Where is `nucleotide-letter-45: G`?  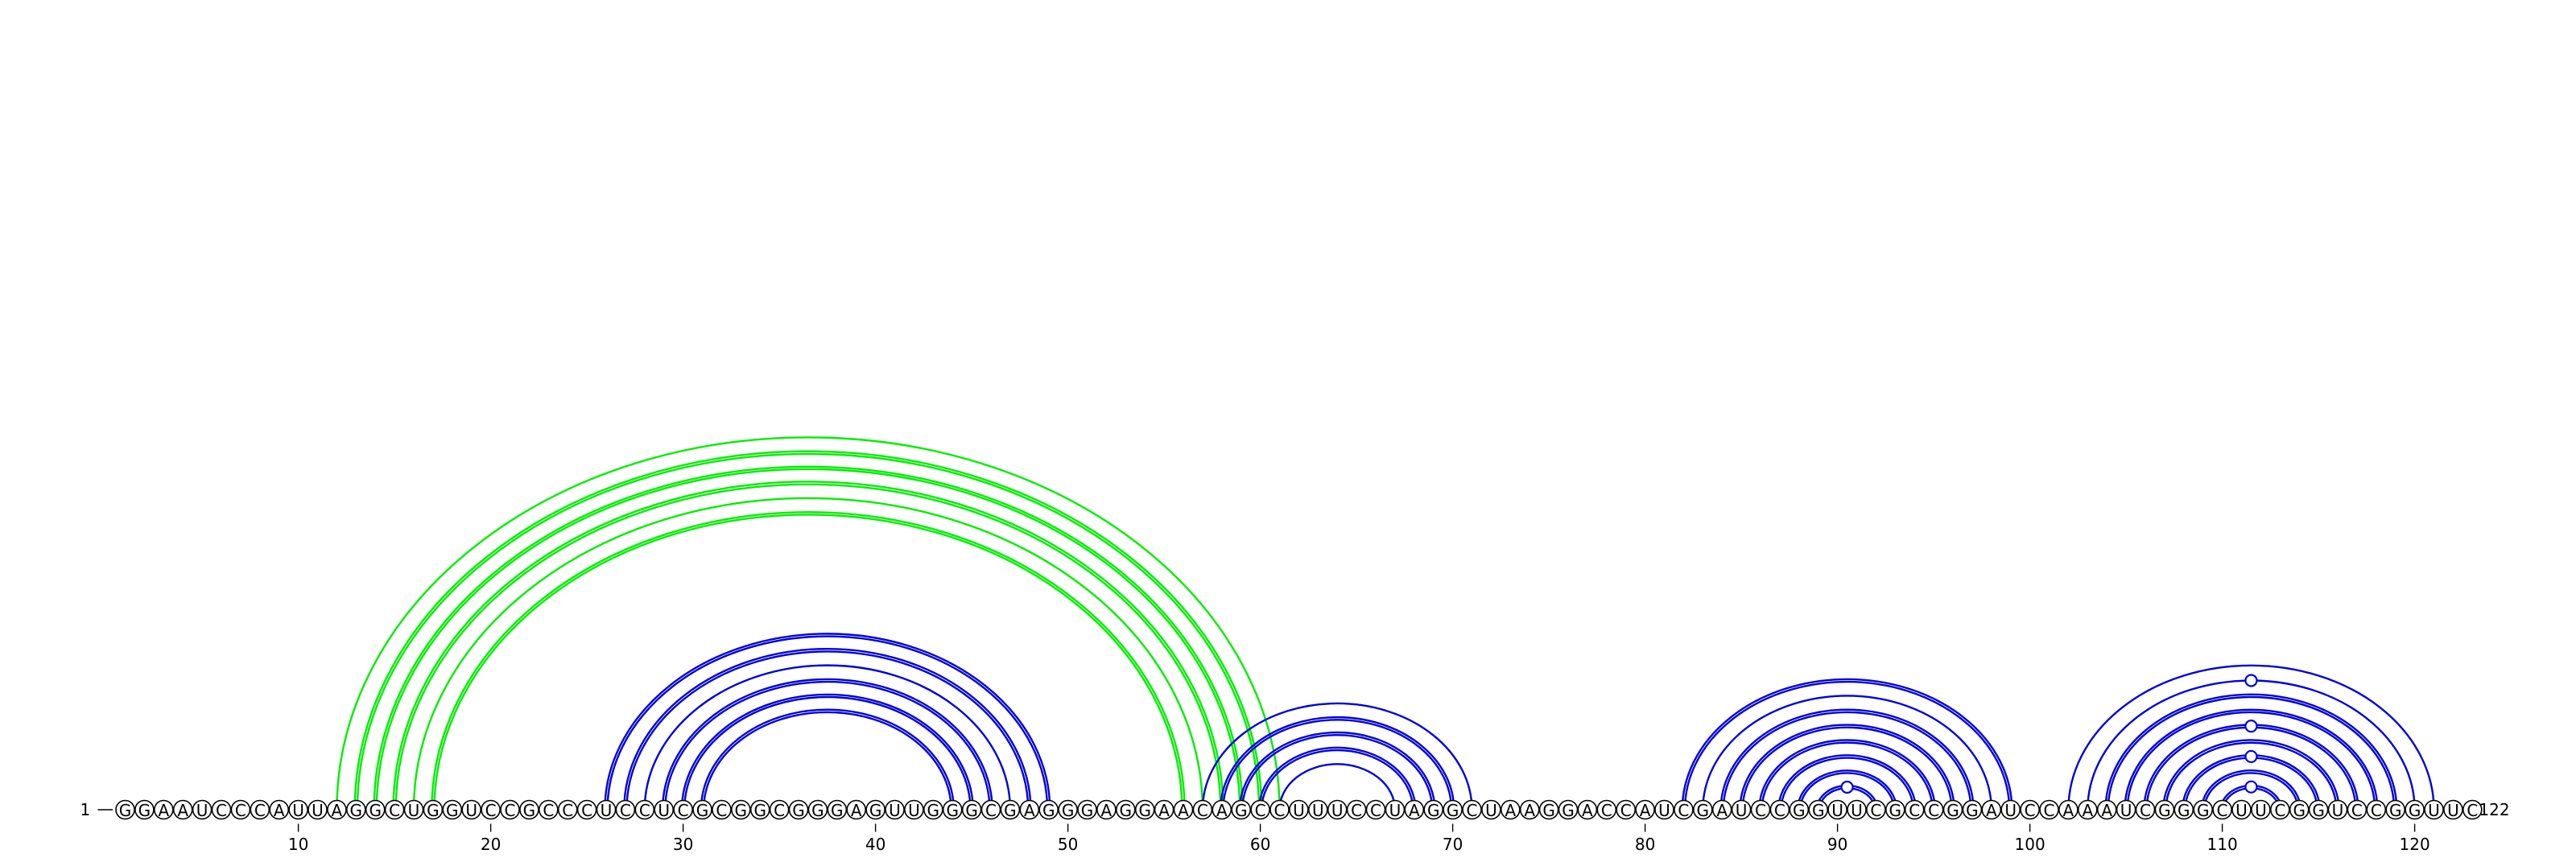
nucleotide-letter-45: G is located at coordinates (971, 811).